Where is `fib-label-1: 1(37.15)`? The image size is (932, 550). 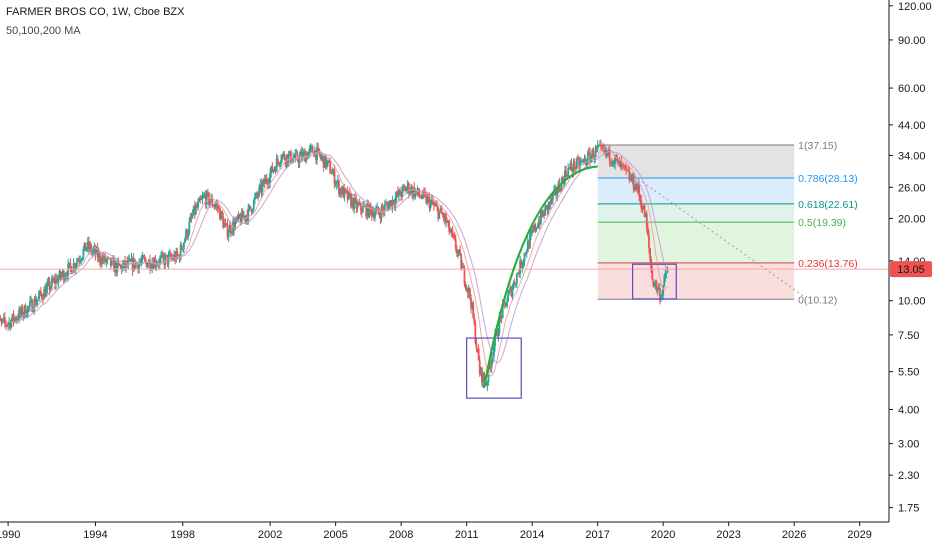
fib-label-1: 1(37.15) is located at coordinates (817, 146).